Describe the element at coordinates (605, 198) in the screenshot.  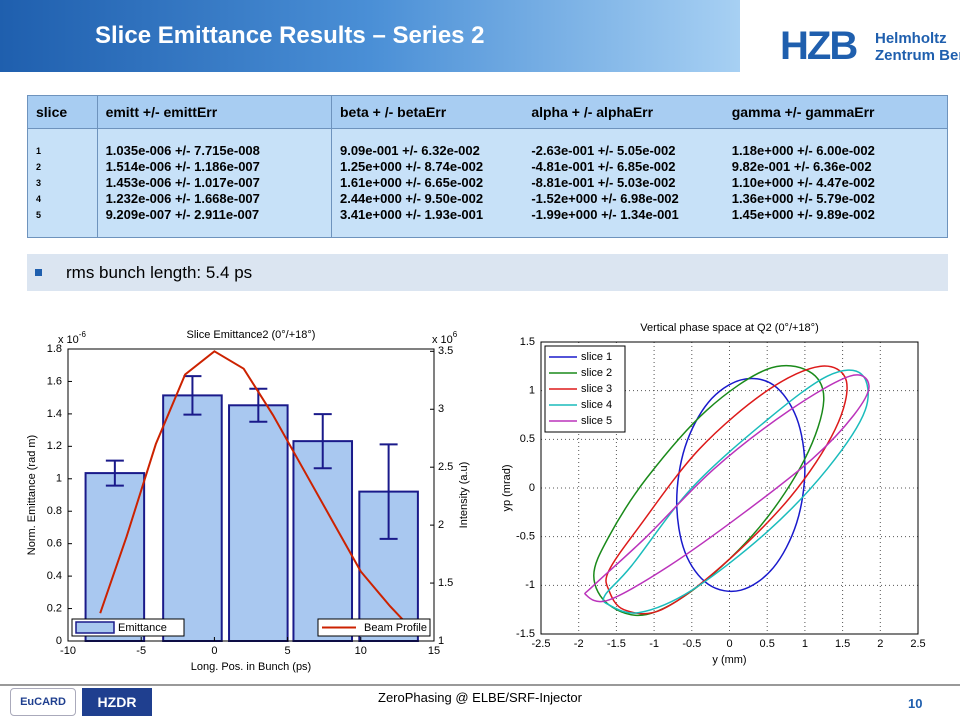
I see `cell-text: -1.52e+000 +/- 6.98e-002` at that location.